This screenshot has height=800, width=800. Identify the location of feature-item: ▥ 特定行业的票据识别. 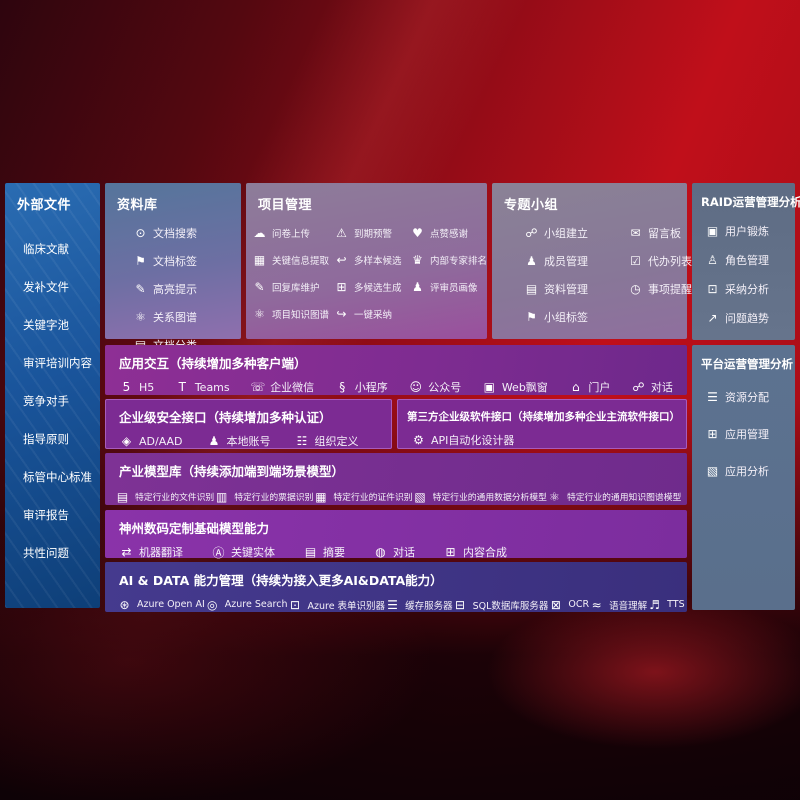
(263, 496).